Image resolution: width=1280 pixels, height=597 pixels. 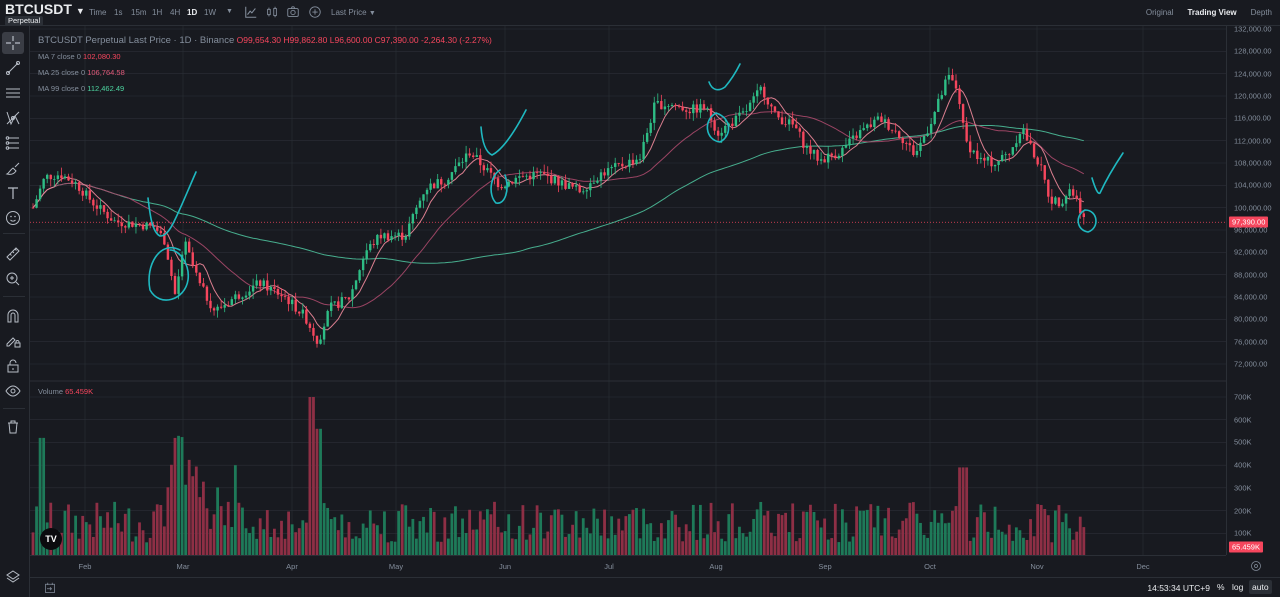 I want to click on lock-drawings-tool, so click(x=13, y=341).